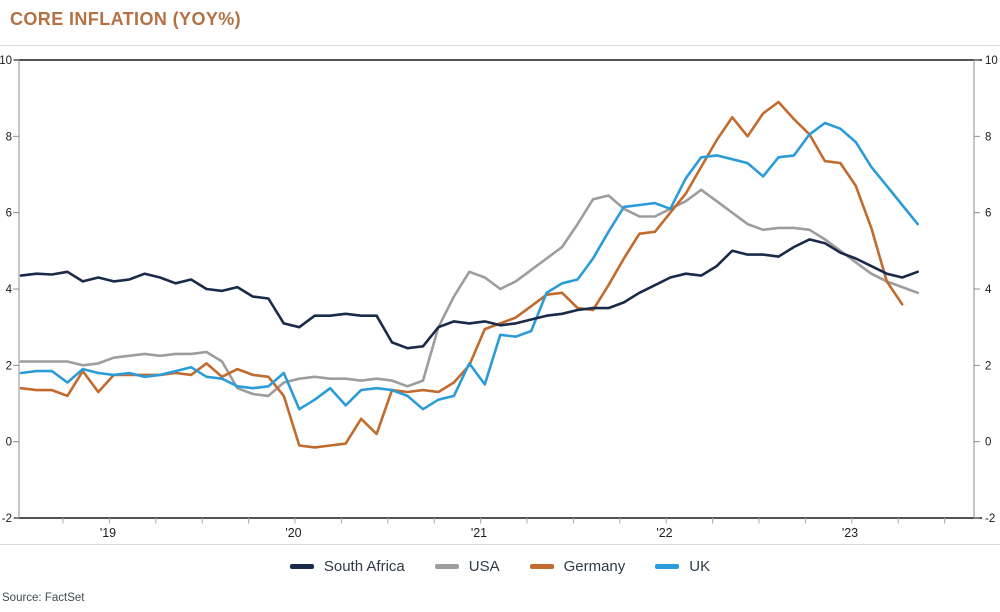  What do you see at coordinates (9, 137) in the screenshot?
I see `y-axis-label-left: 8` at bounding box center [9, 137].